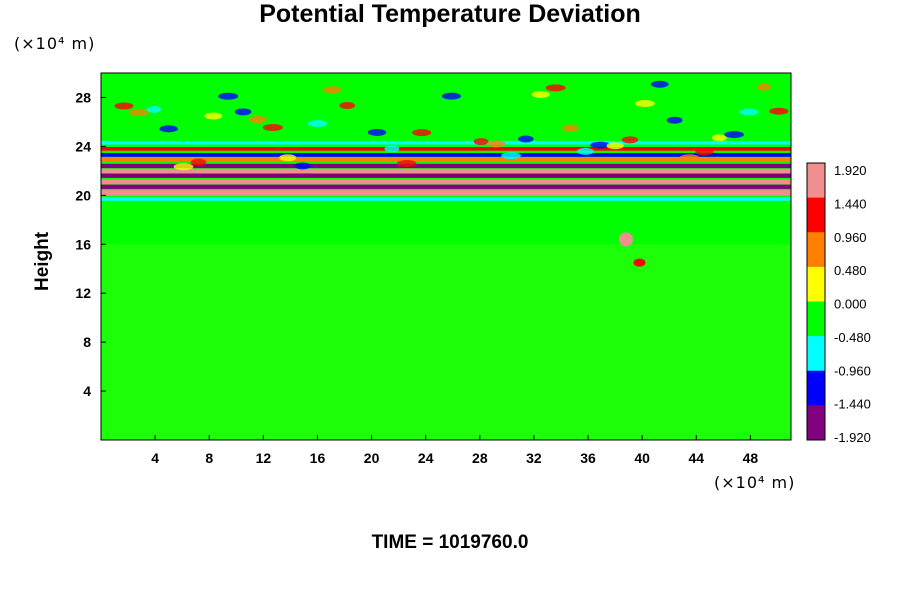 The height and width of the screenshot is (600, 900). I want to click on x-tick-label: 20, so click(372, 458).